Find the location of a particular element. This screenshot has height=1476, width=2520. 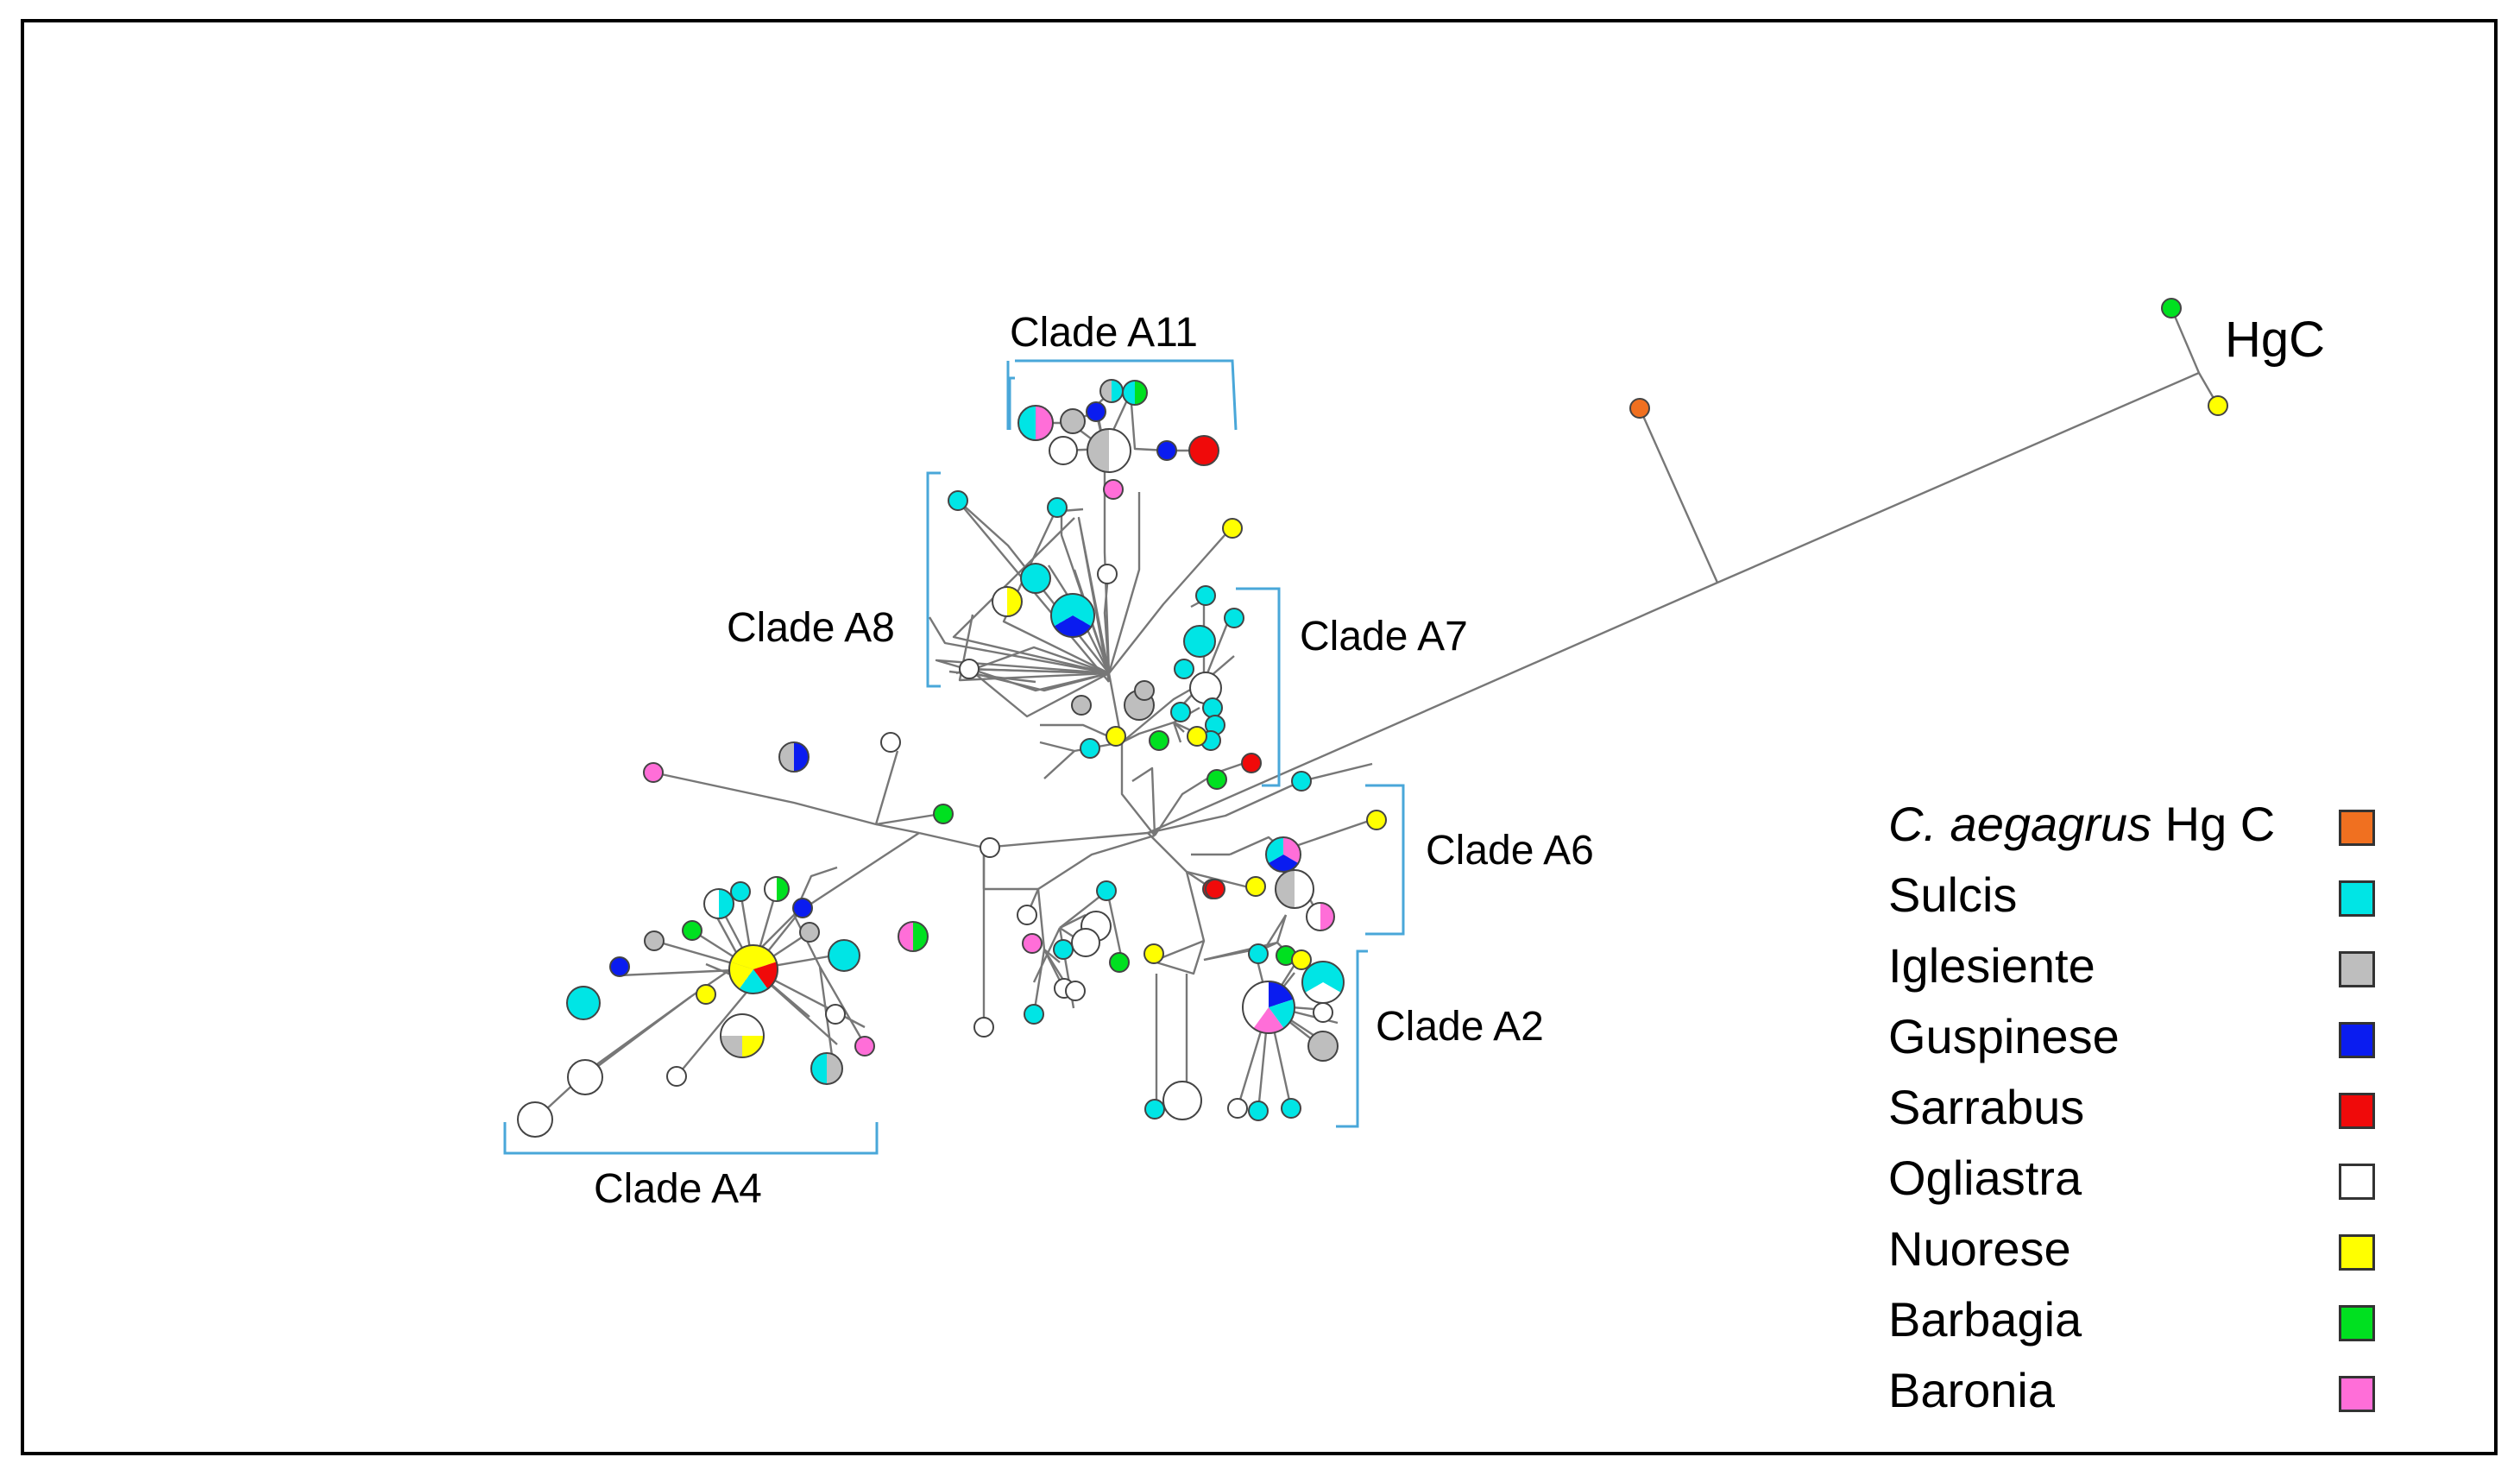

legend-item-iglesiente: Iglesiente is located at coordinates (2142, 971).